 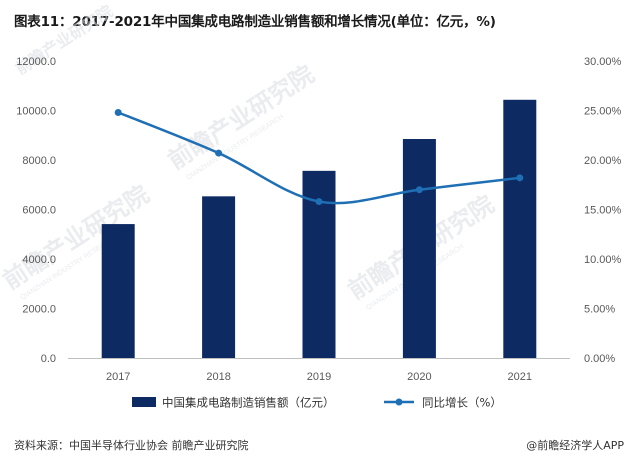 I want to click on legend-line-marker, so click(x=399, y=402).